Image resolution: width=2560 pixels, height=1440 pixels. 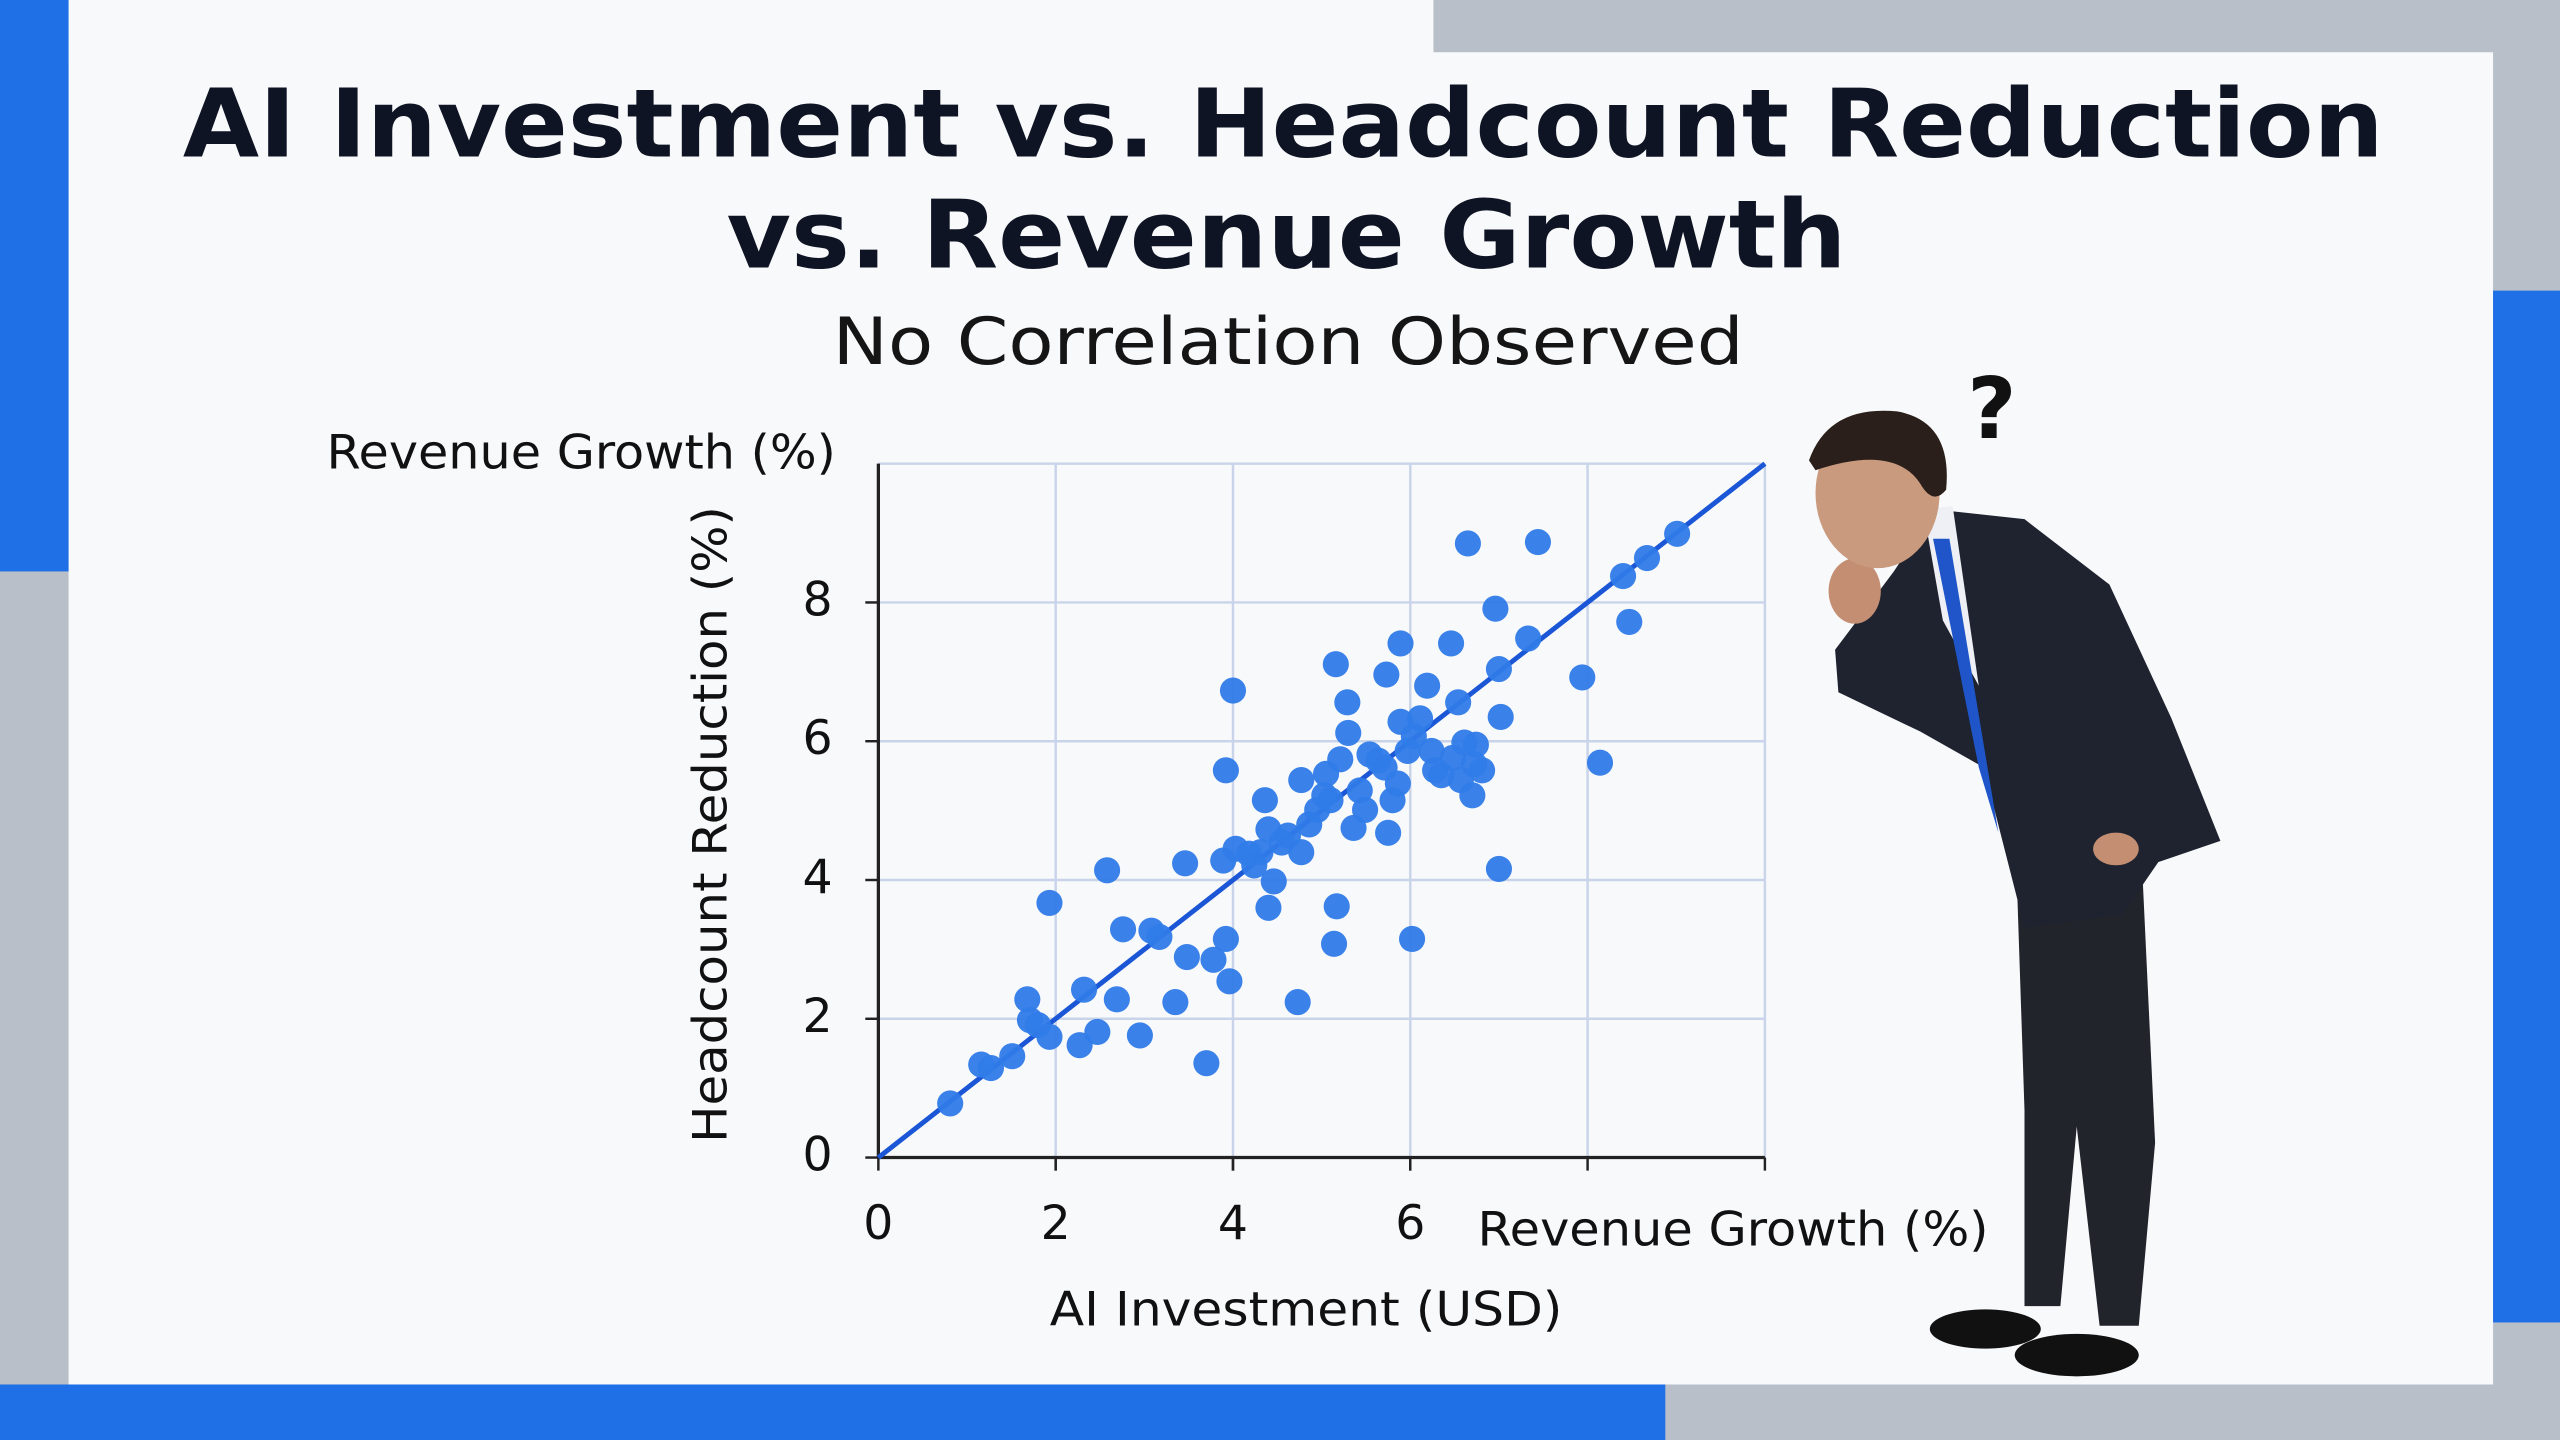 I want to click on person-illustration, so click(x=2014, y=893).